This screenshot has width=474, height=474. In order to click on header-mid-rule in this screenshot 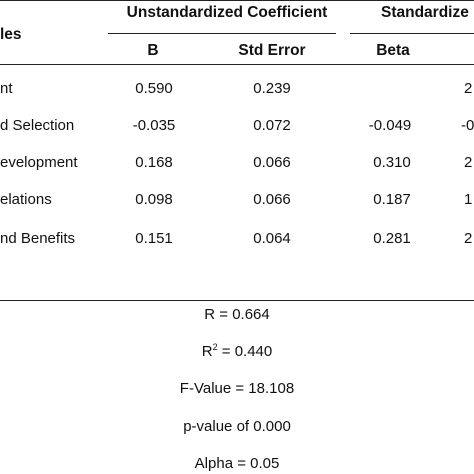, I will do `click(222, 33)`.